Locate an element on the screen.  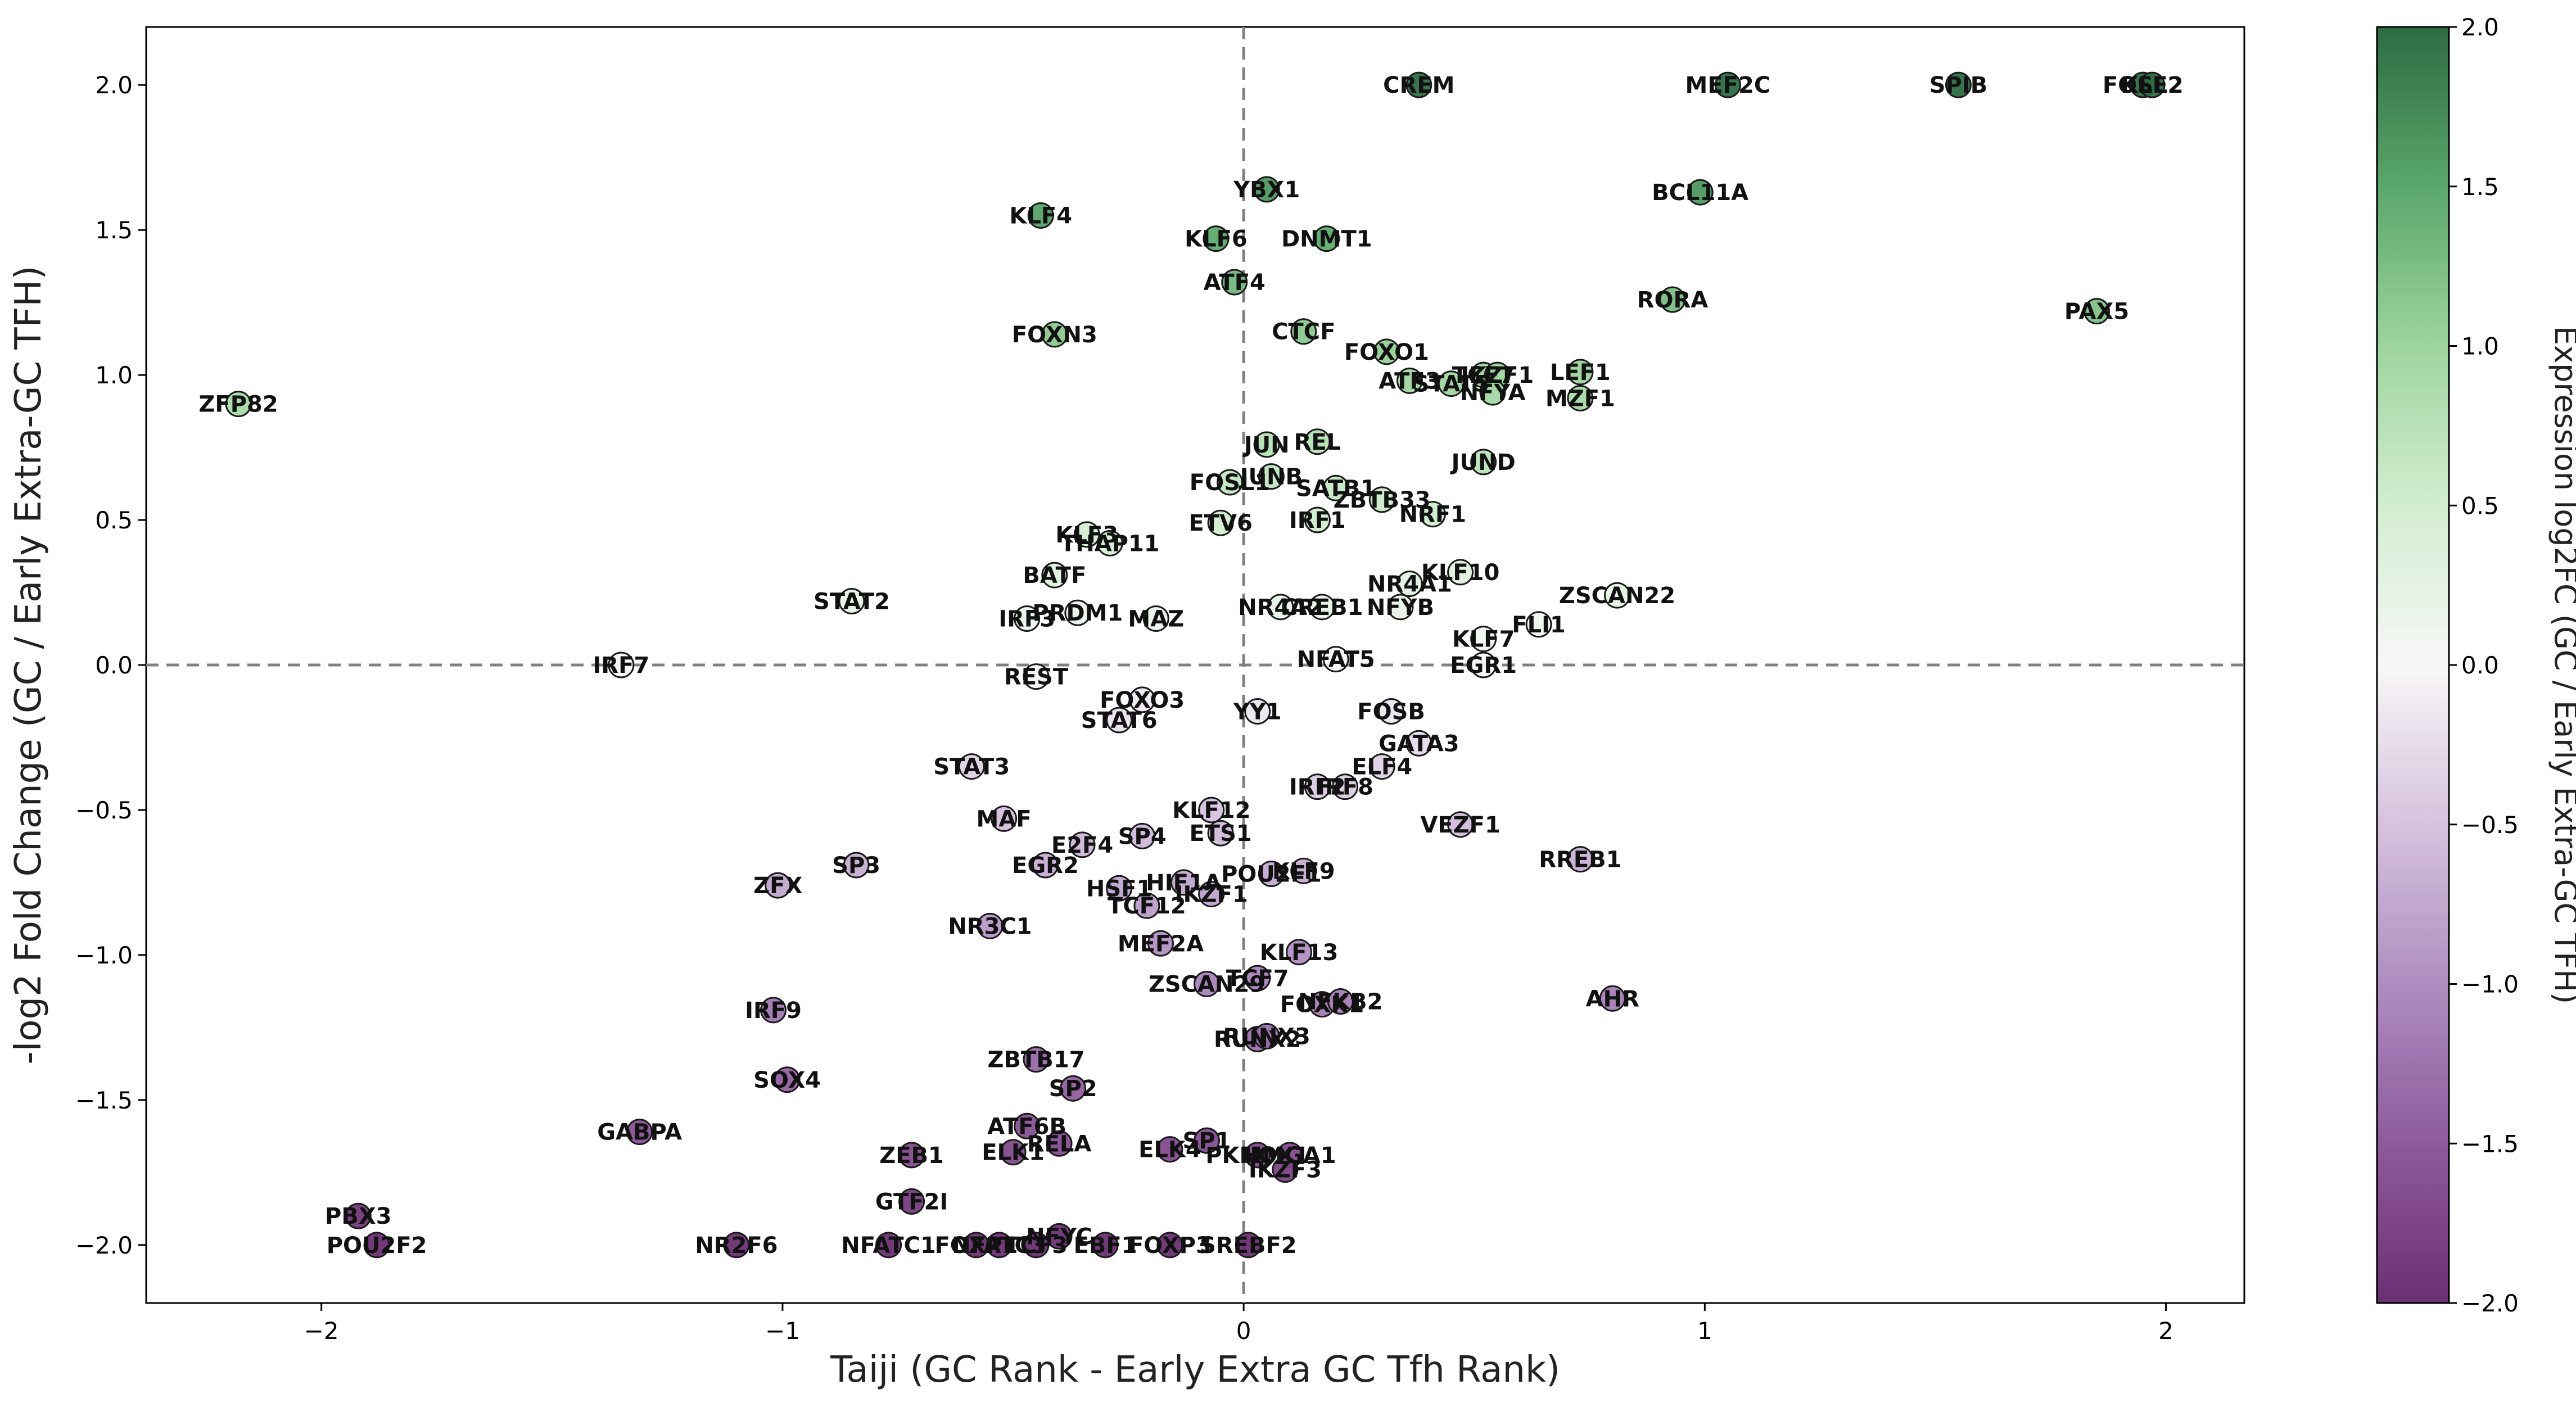
point-label: NR4A2 is located at coordinates (1280, 608).